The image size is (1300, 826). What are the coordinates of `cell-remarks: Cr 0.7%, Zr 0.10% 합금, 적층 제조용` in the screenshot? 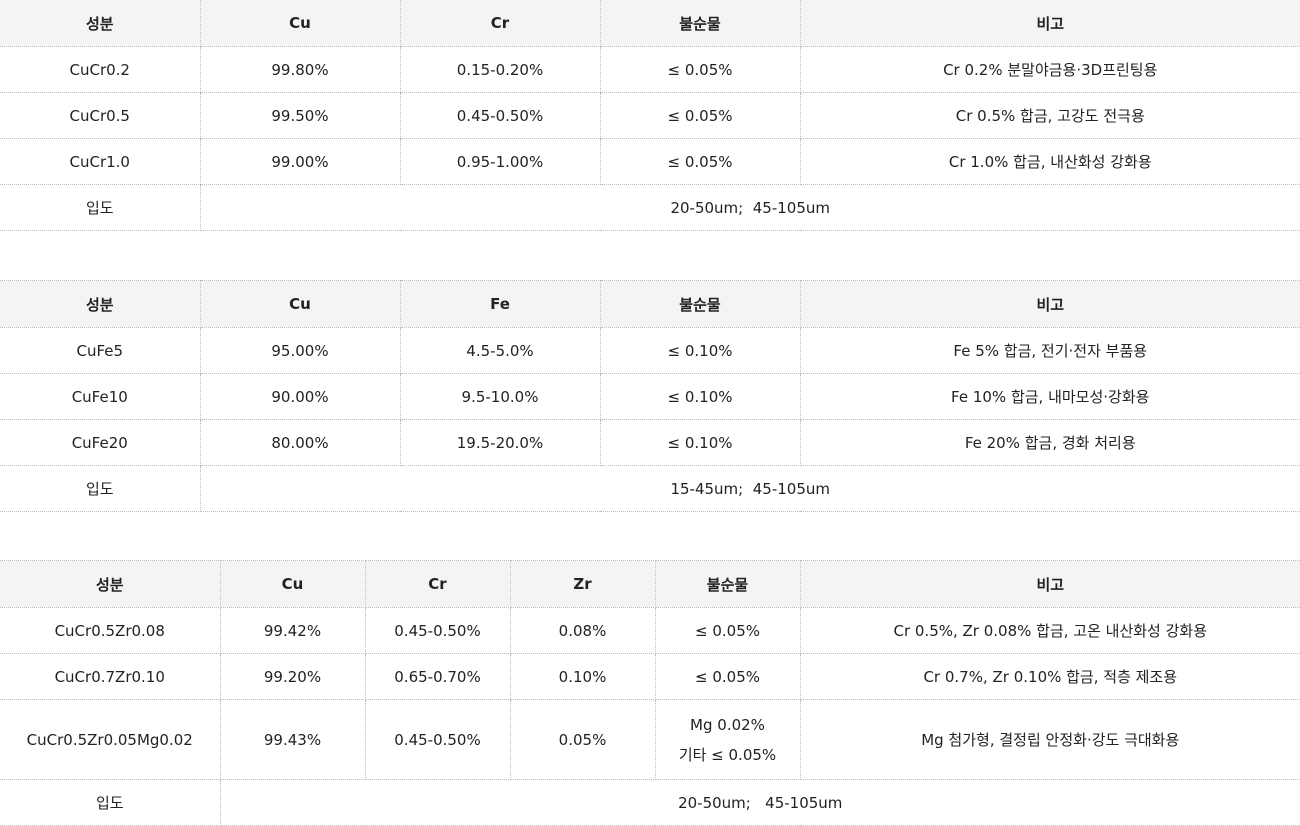 It's located at (1050, 676).